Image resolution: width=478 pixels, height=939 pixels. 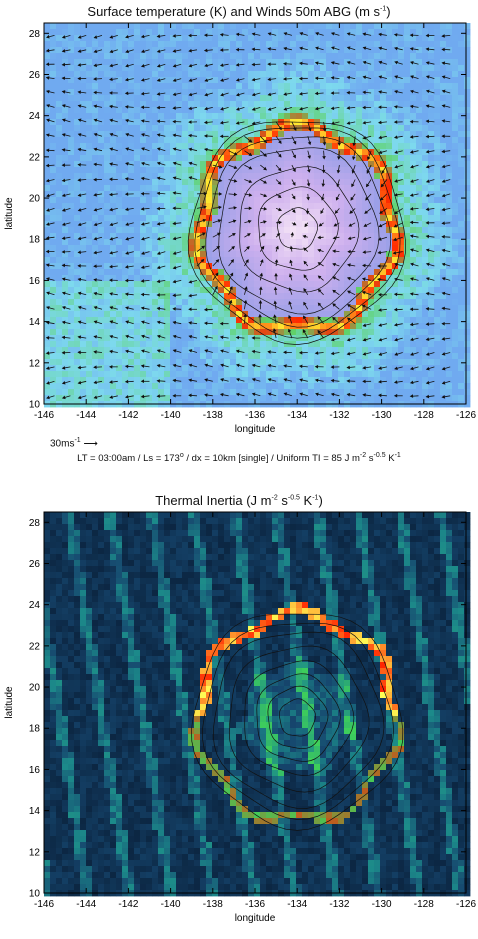 What do you see at coordinates (239, 500) in the screenshot?
I see `chart2-title: Thermal Inertia (J m-2 s-0.5 K-1)` at bounding box center [239, 500].